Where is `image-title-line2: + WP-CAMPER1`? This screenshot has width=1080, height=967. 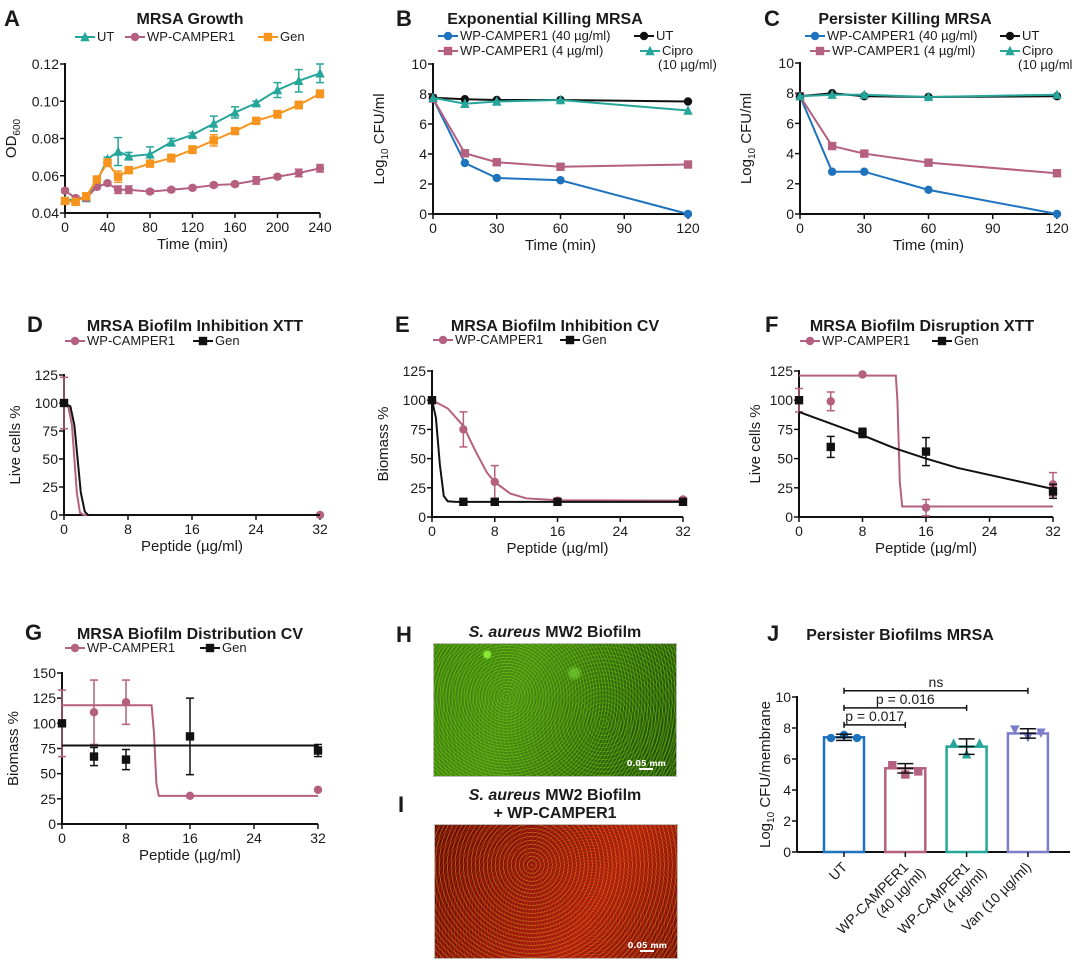 image-title-line2: + WP-CAMPER1 is located at coordinates (554, 813).